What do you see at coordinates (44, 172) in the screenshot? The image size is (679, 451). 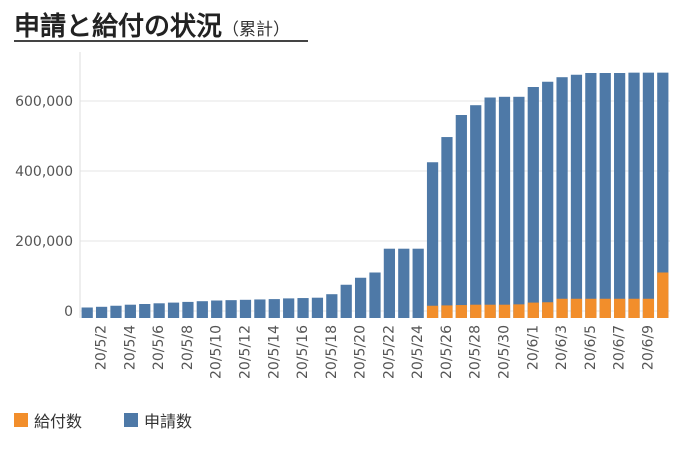 I see `y-tick-label-2: 400,000` at bounding box center [44, 172].